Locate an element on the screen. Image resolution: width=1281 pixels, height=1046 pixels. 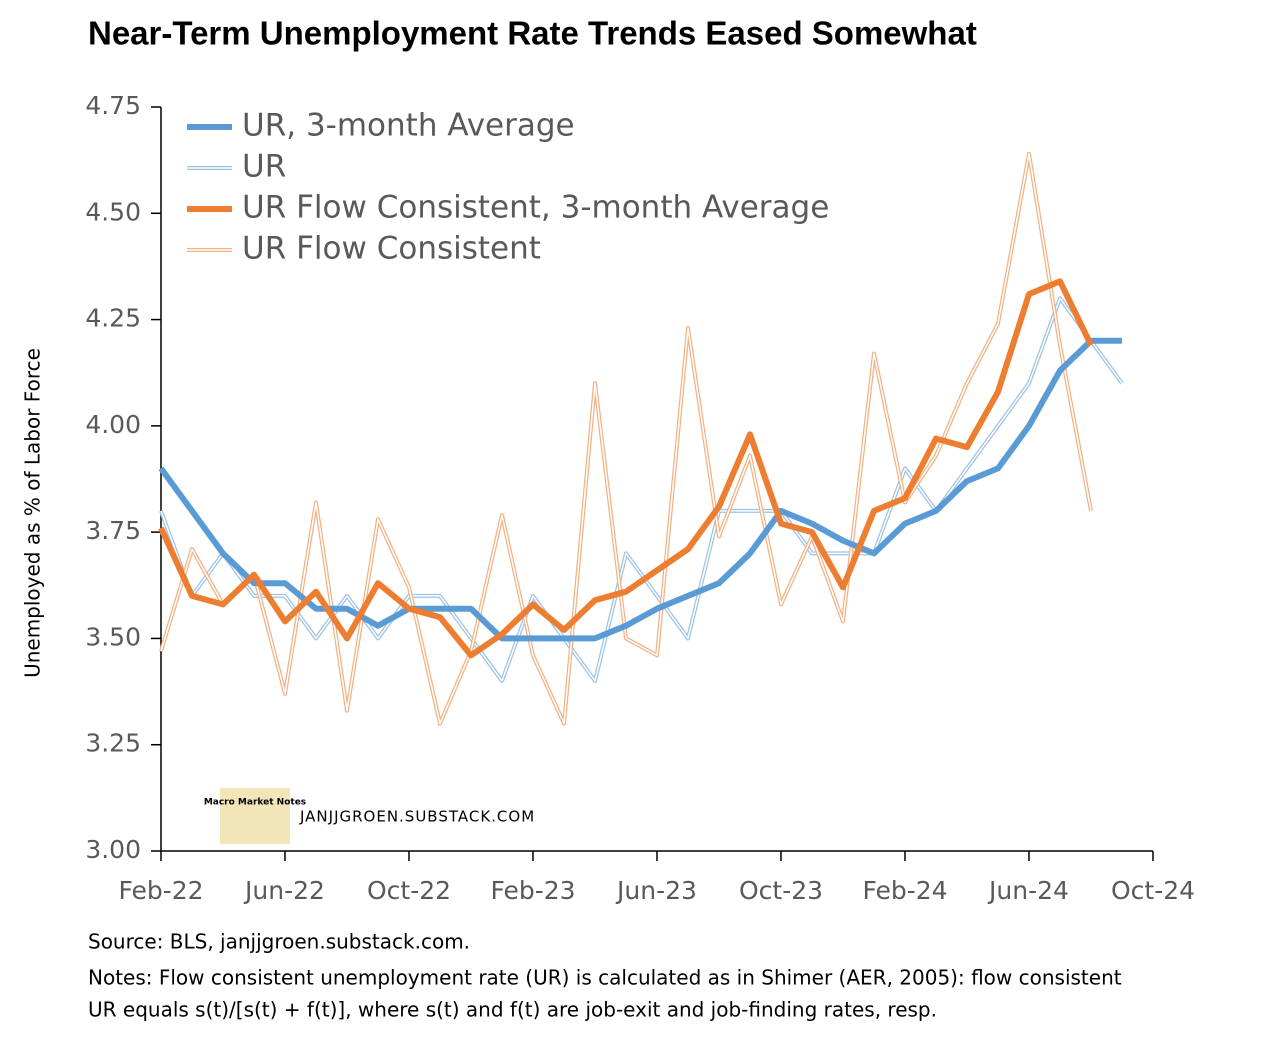
x-tick-label: Jun-23 is located at coordinates (656, 890).